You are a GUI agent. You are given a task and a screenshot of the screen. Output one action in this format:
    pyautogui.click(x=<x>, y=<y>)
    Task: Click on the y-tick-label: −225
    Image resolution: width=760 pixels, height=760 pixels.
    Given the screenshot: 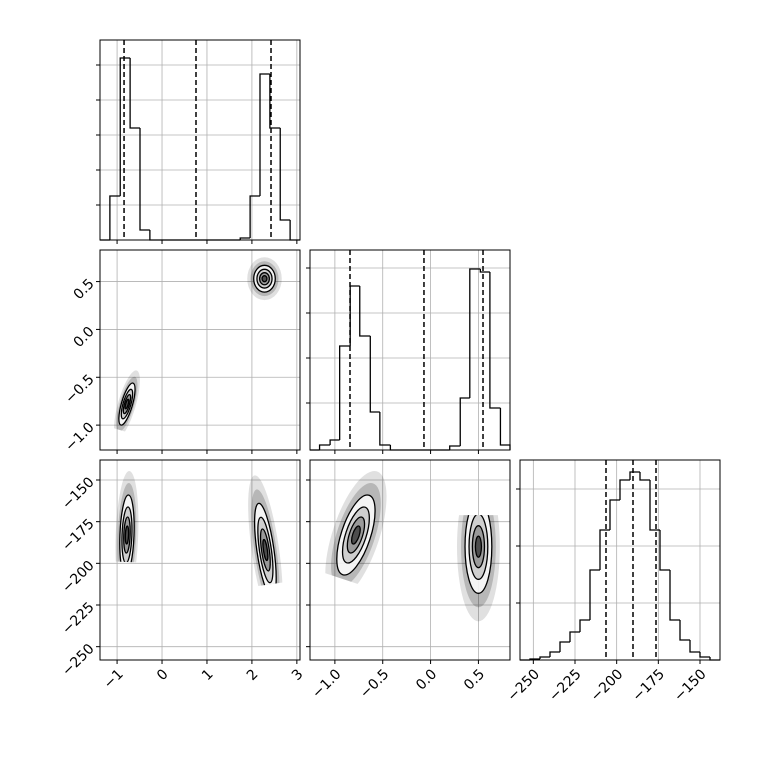 What is the action you would take?
    pyautogui.click(x=78, y=618)
    